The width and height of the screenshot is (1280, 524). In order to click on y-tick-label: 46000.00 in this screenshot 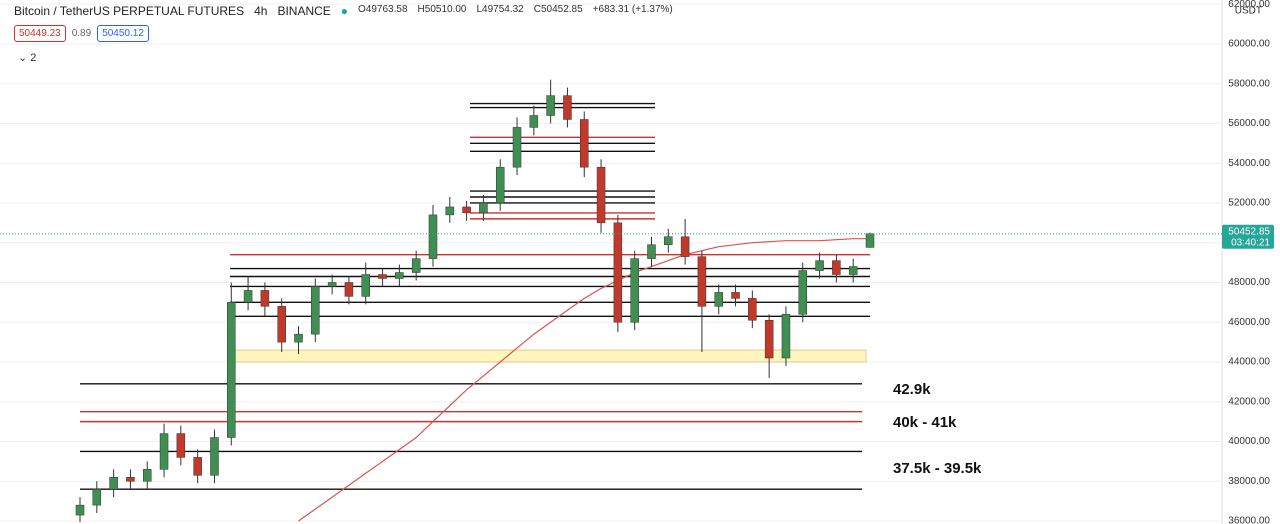, I will do `click(1249, 322)`.